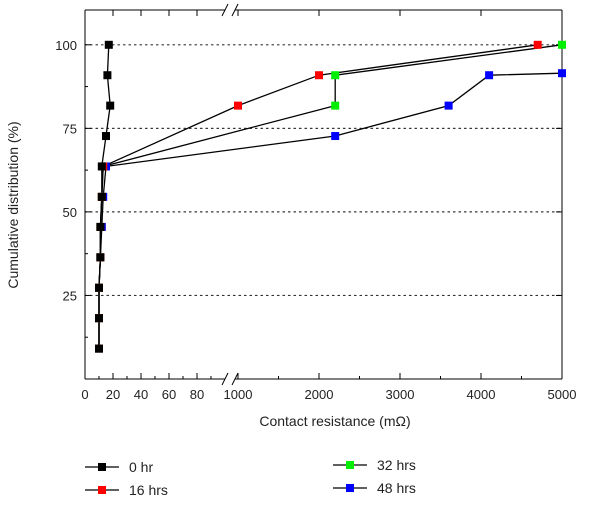 This screenshot has height=521, width=600. What do you see at coordinates (396, 465) in the screenshot?
I see `legend-label: 32 hrs` at bounding box center [396, 465].